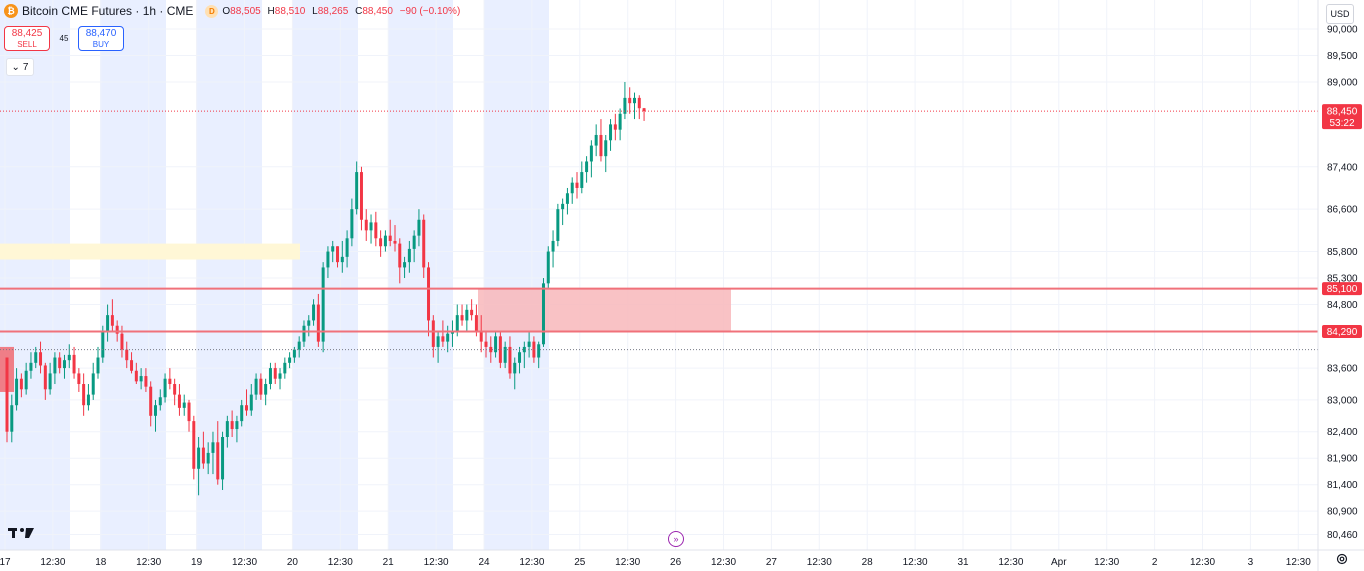  I want to click on scroll-to-realtime-icon: », so click(676, 539).